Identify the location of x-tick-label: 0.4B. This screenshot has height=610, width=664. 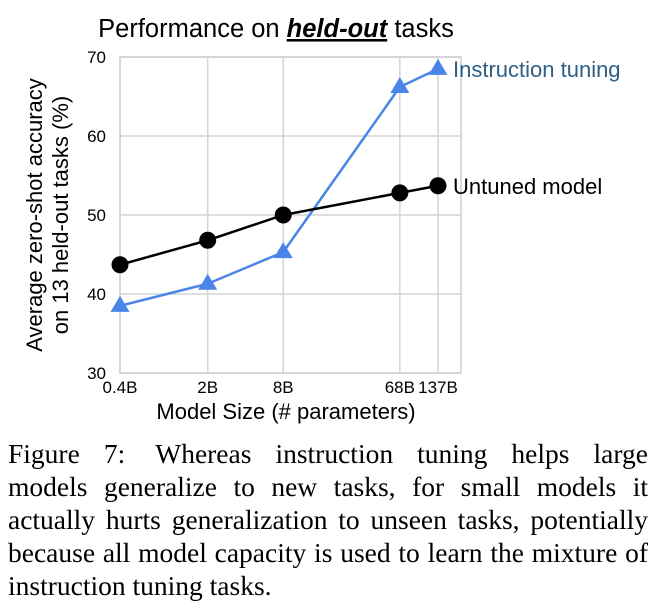
(120, 387).